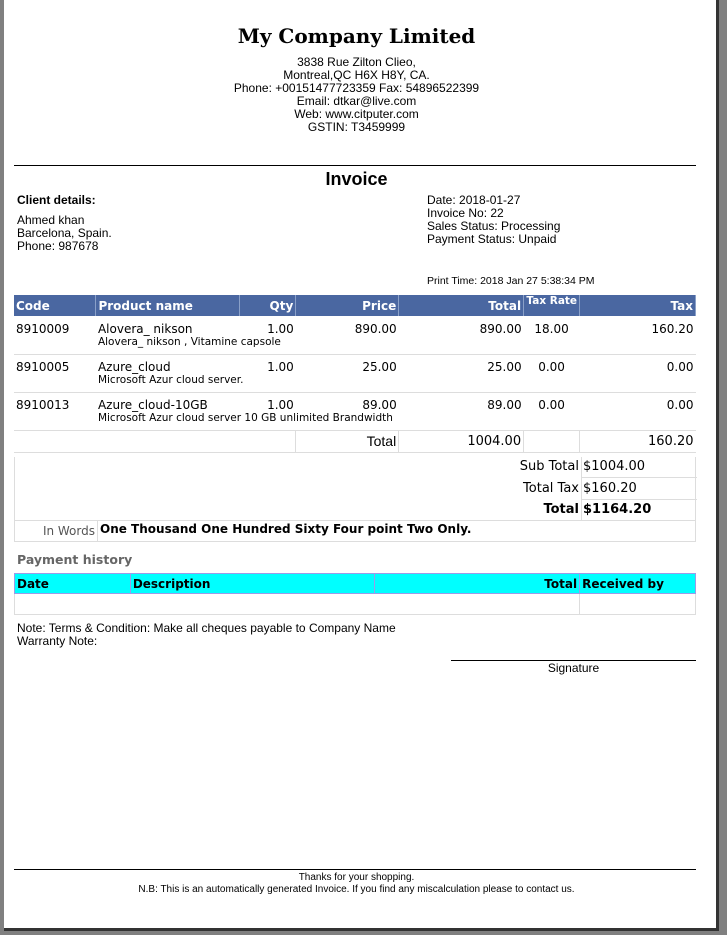 Image resolution: width=727 pixels, height=935 pixels. What do you see at coordinates (57, 641) in the screenshot?
I see `warranty-note: Warranty Note:` at bounding box center [57, 641].